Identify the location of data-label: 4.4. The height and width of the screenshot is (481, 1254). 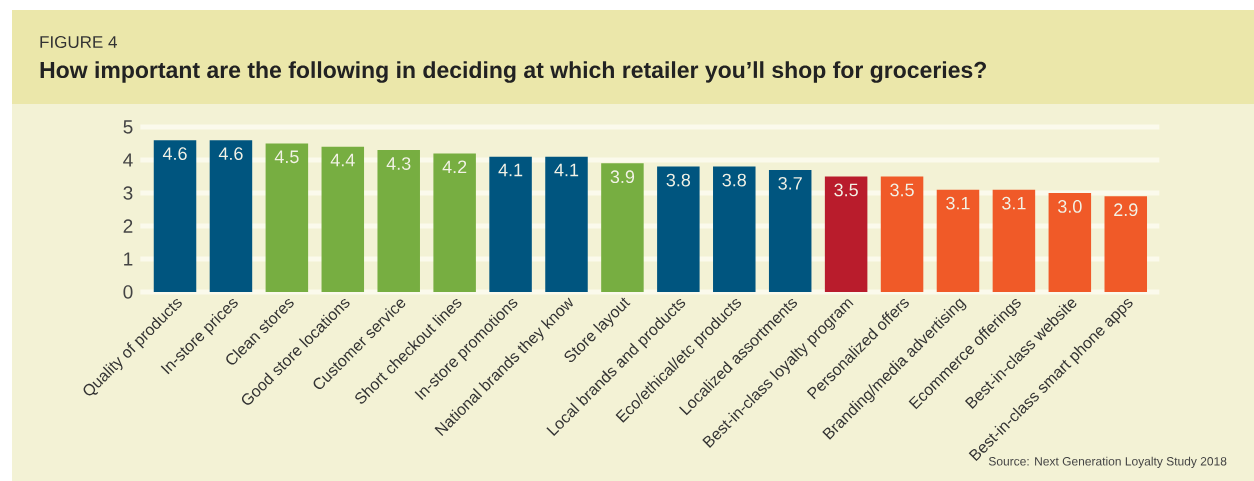
(342, 160).